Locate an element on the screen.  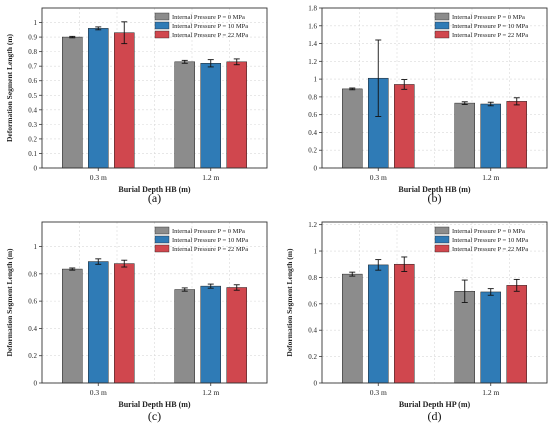
y-tick-label: 1.6 is located at coordinates (312, 26).